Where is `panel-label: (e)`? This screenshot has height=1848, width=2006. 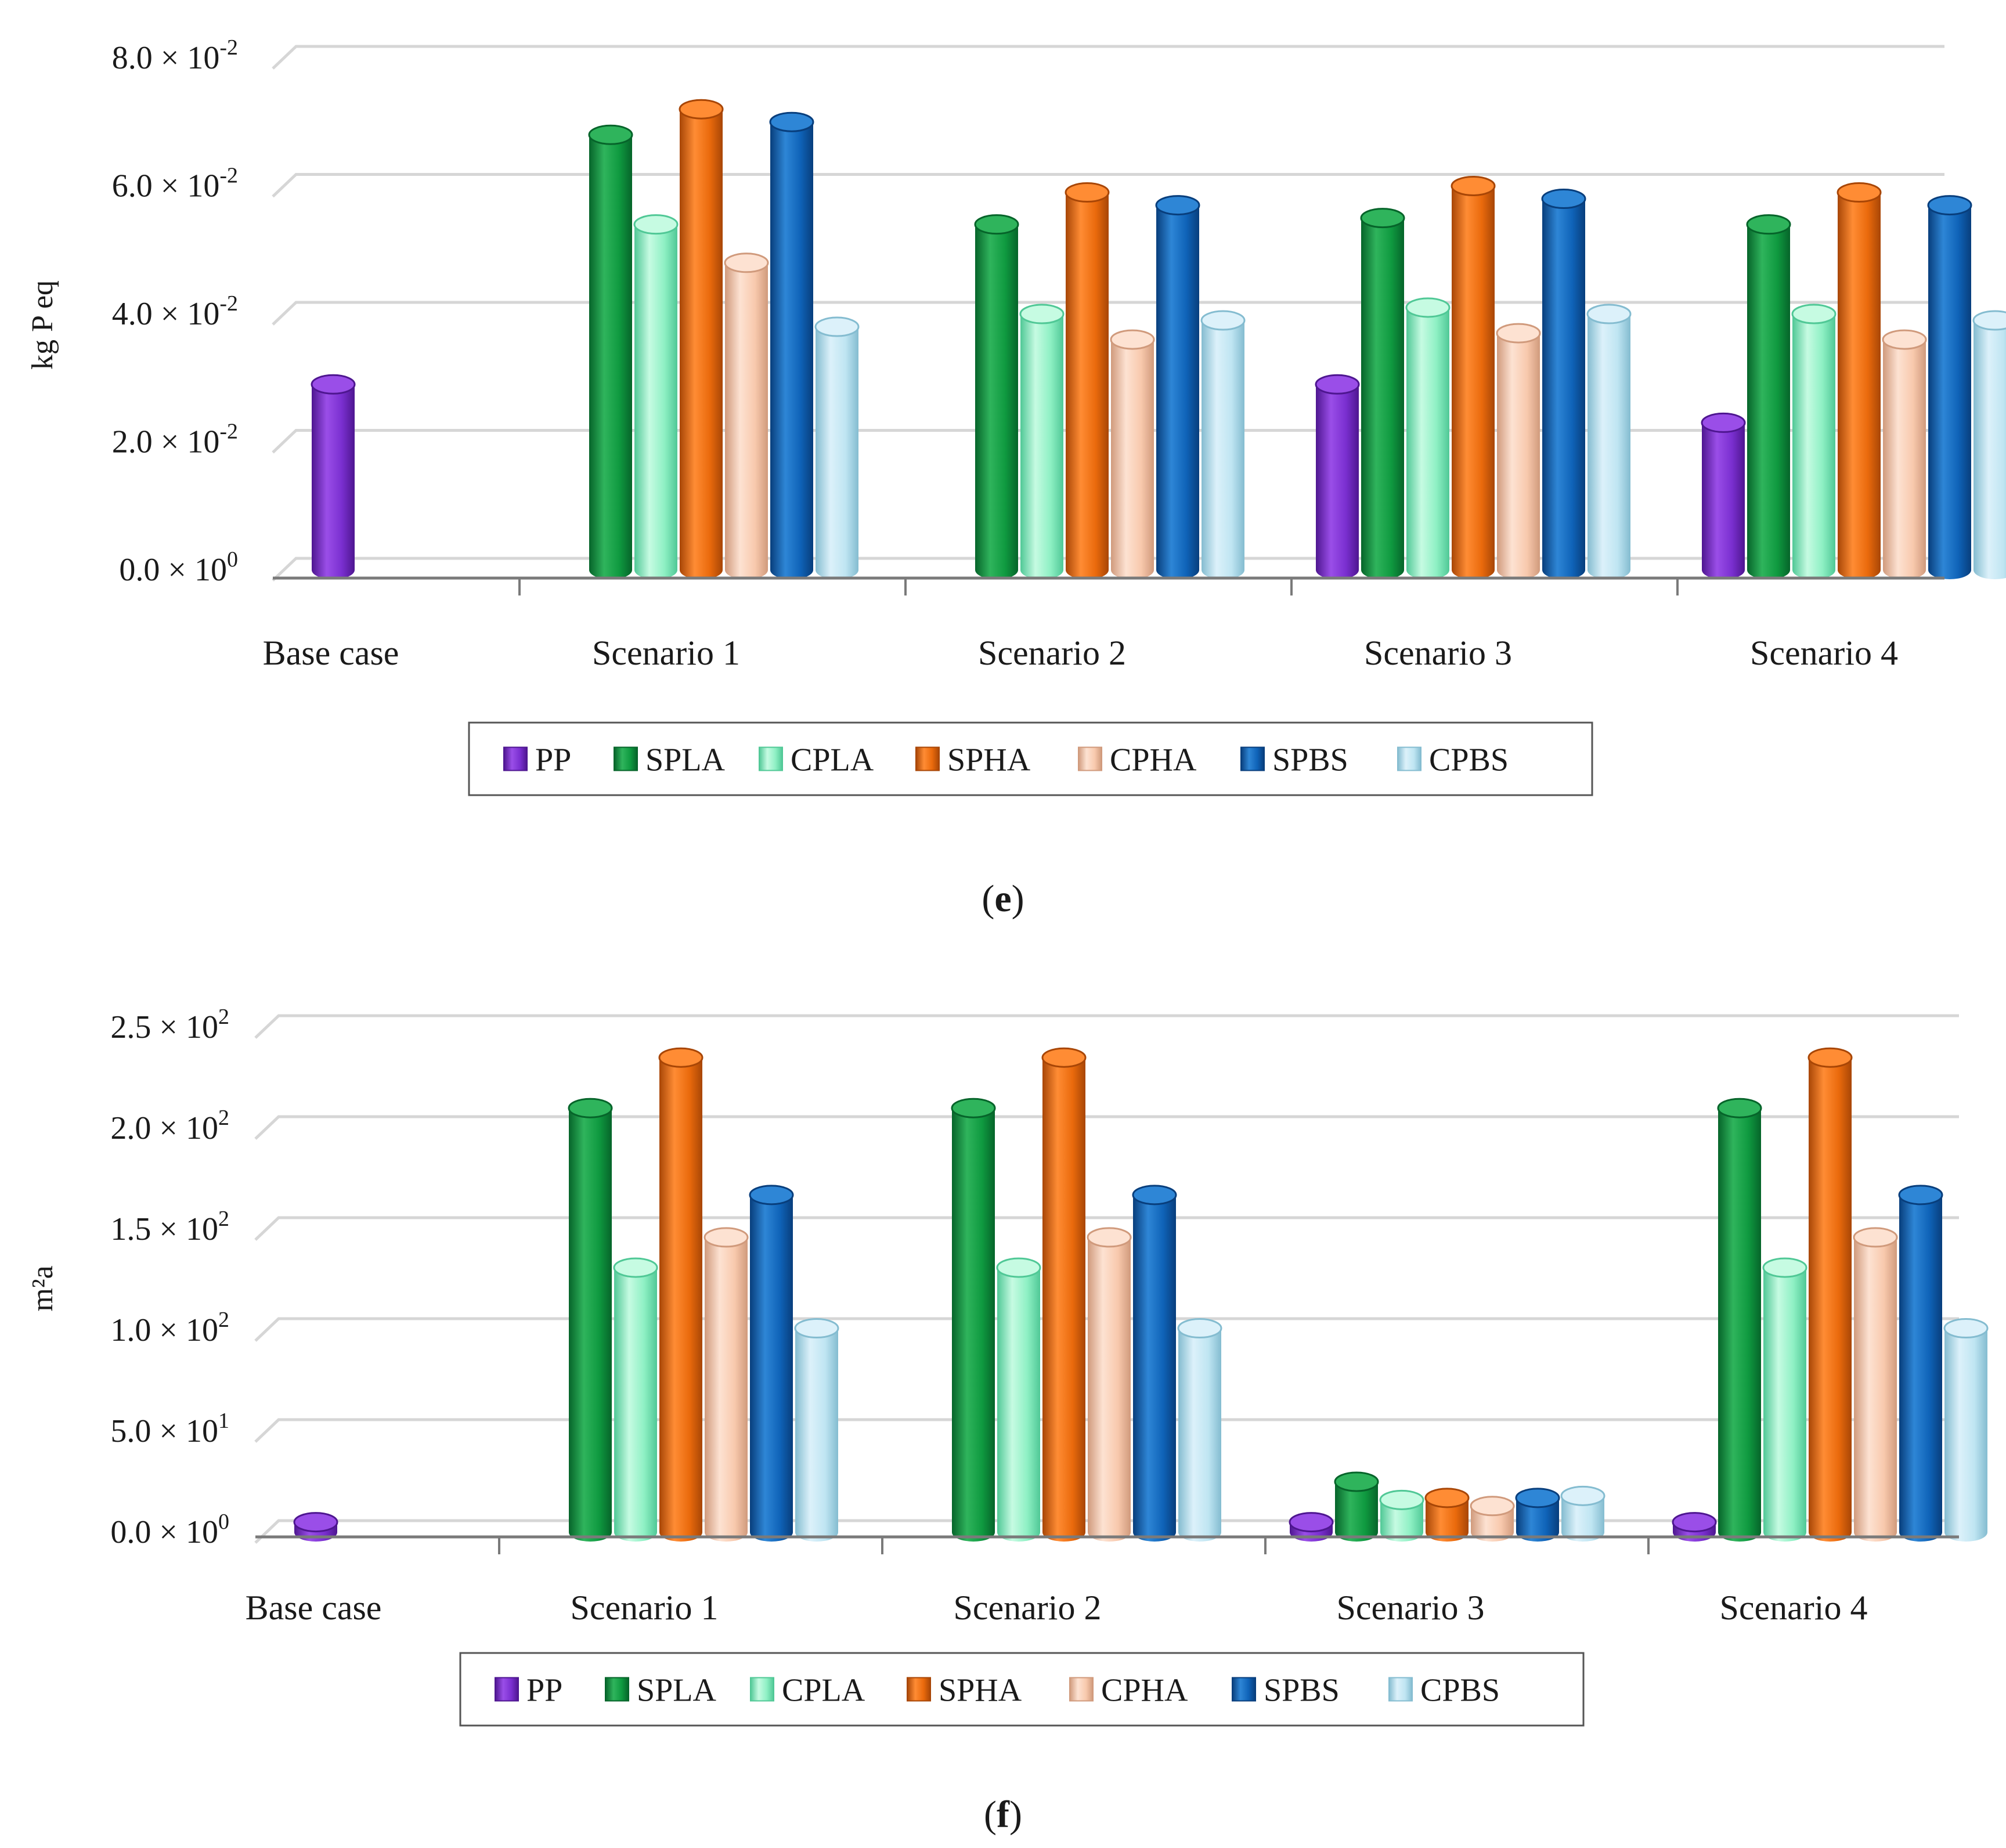 panel-label: (e) is located at coordinates (1003, 899).